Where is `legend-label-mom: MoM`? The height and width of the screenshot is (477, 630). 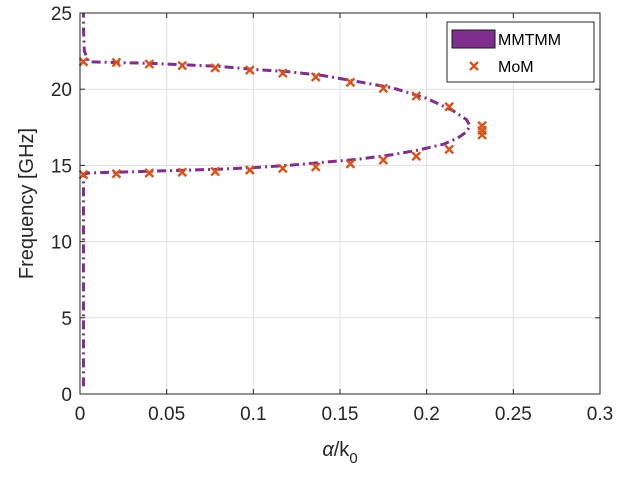
legend-label-mom: MoM is located at coordinates (516, 67).